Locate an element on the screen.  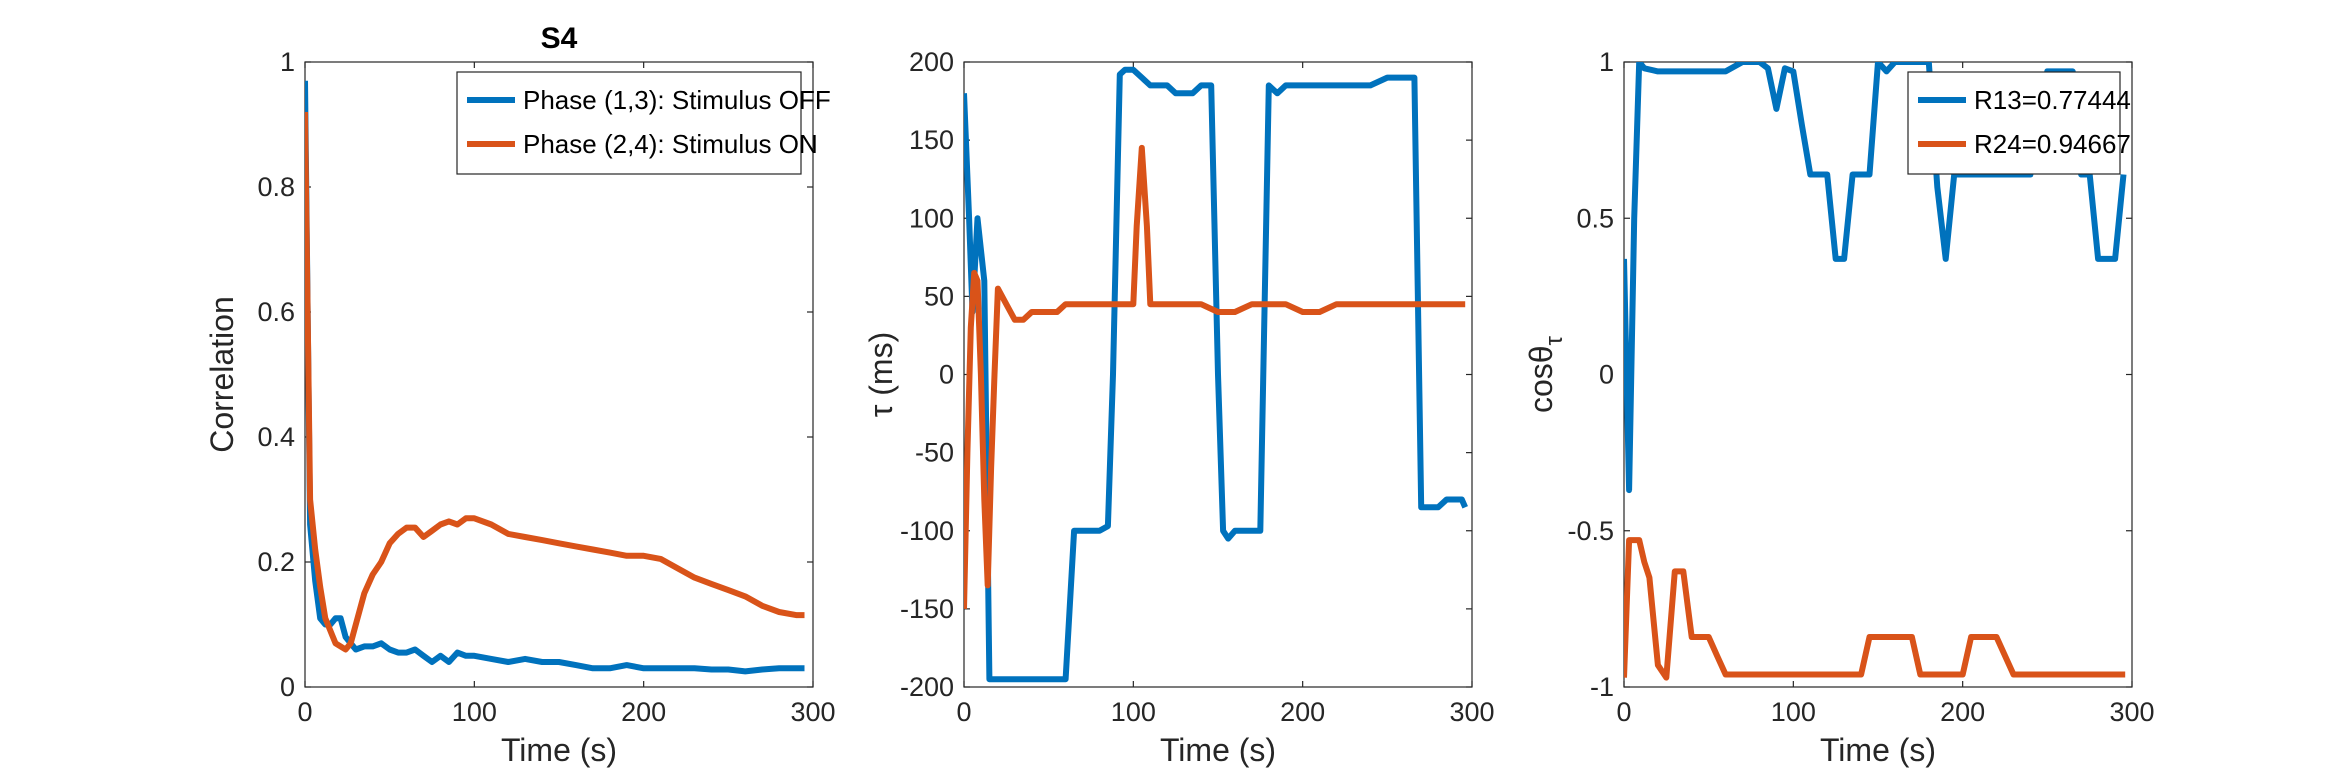
y-tick-label: 0.8 is located at coordinates (276, 187).